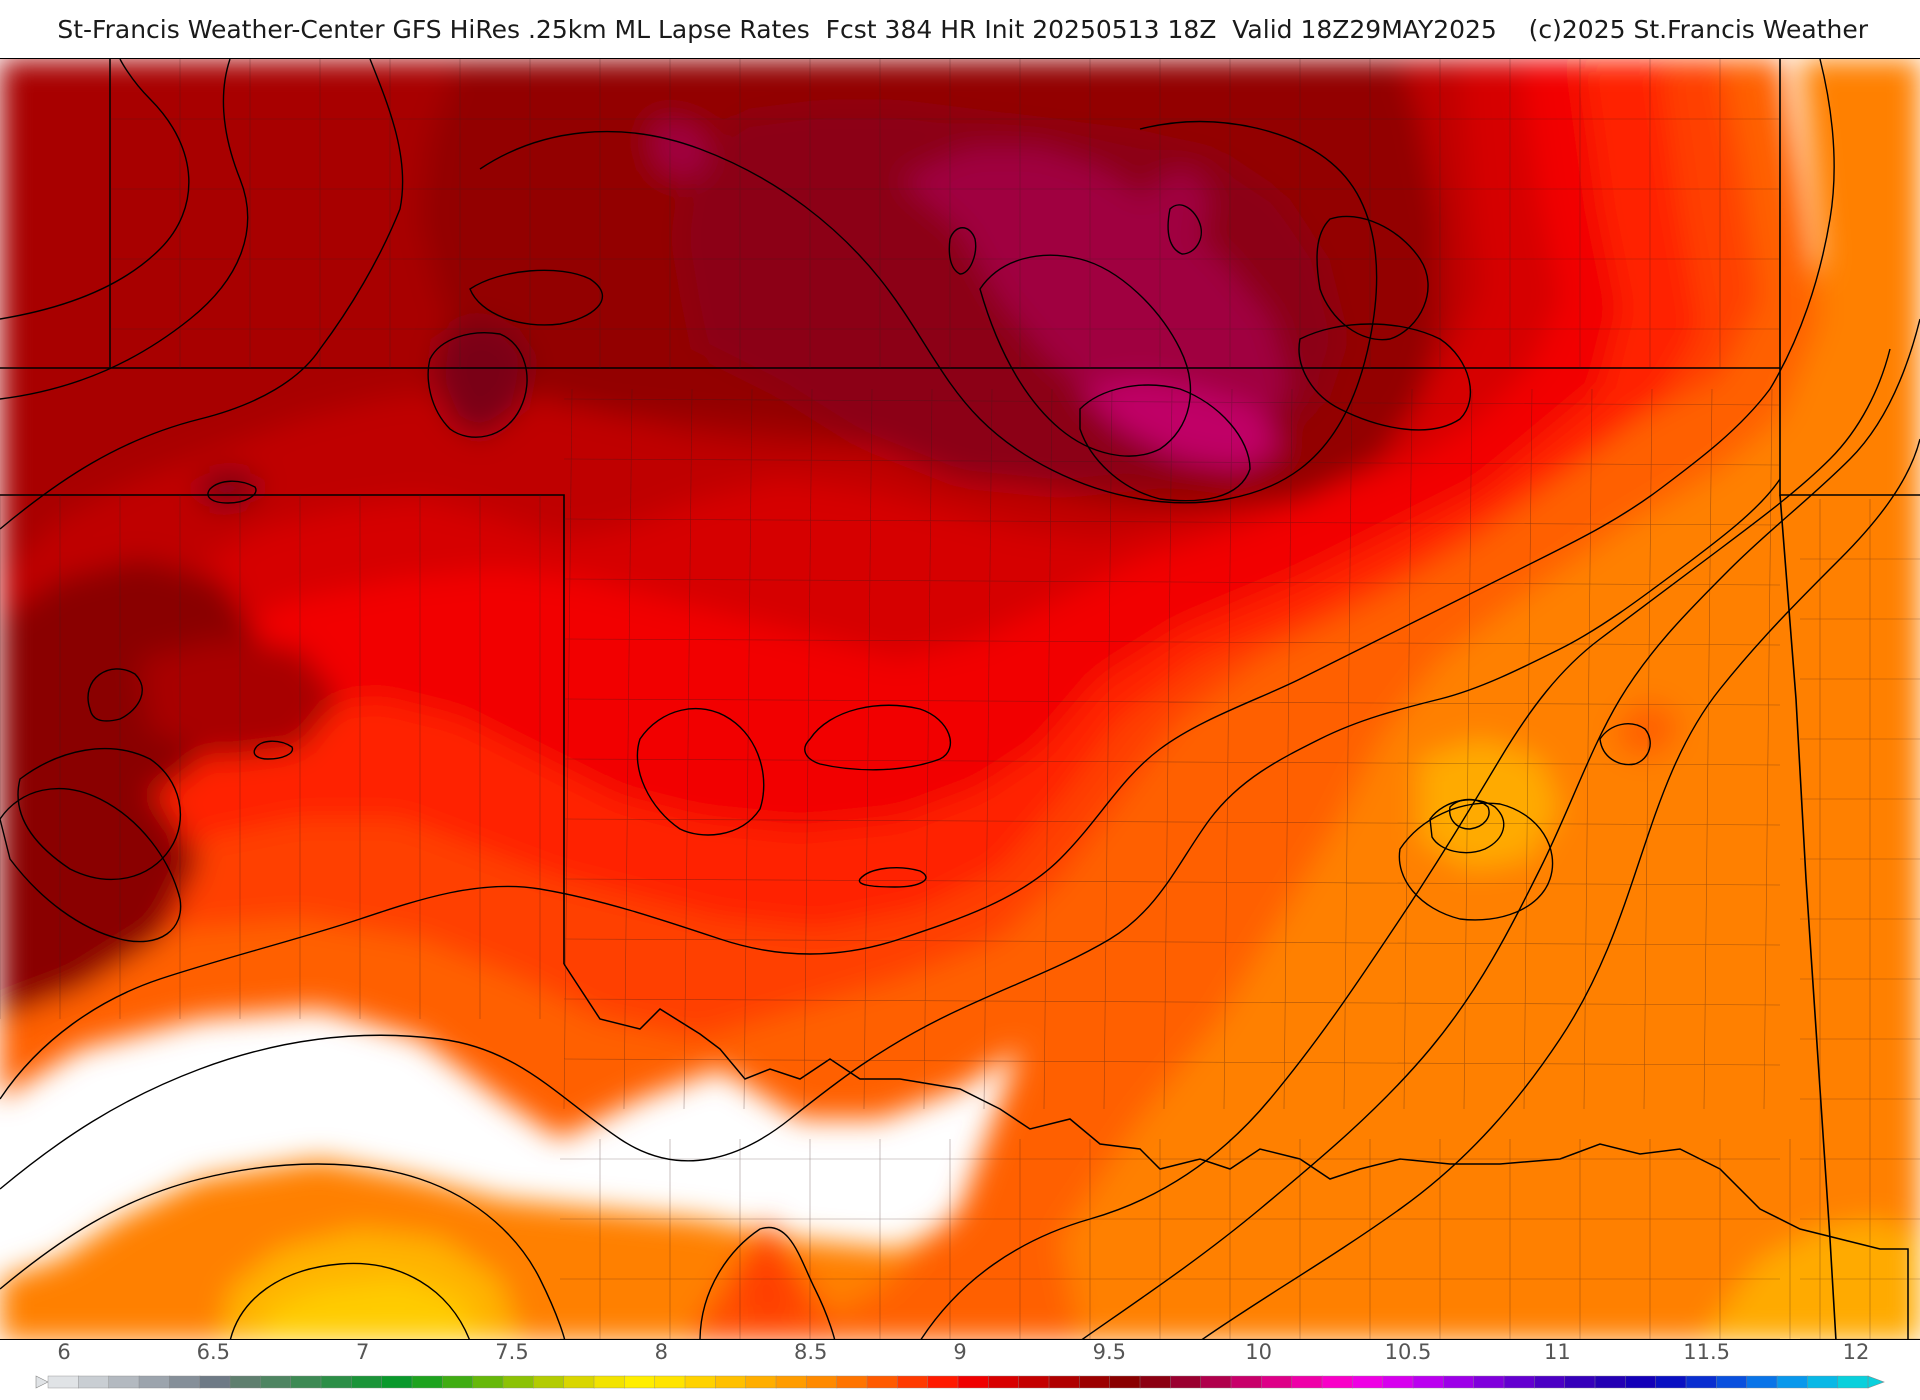 The image size is (1920, 1400). Describe the element at coordinates (1259, 1352) in the screenshot. I see `colorbar-tick-label: 10` at that location.